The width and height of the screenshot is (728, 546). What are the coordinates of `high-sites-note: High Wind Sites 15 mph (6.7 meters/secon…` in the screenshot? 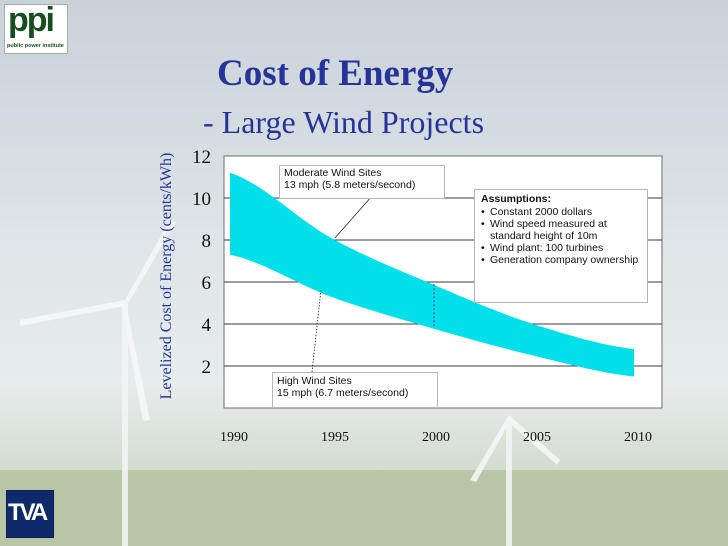 It's located at (355, 390).